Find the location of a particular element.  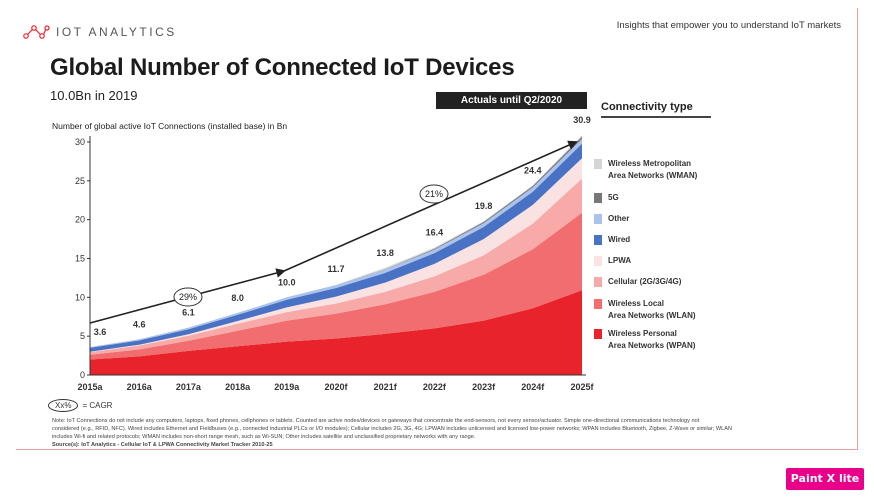

page-subtitle: 10.0Bn in 2019 is located at coordinates (94, 95).